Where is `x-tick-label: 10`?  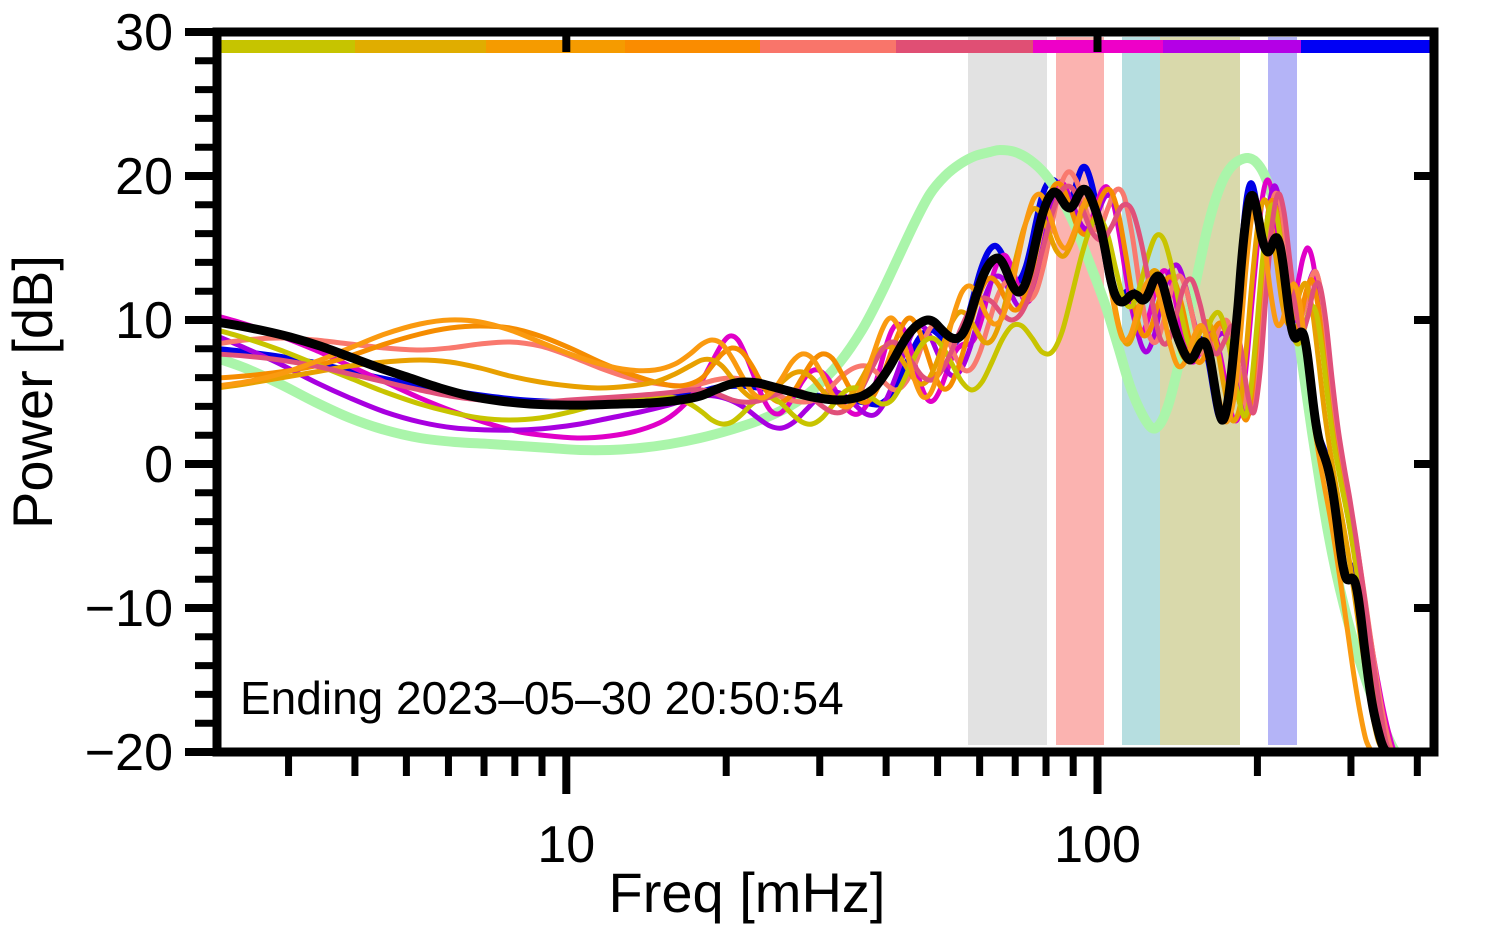
x-tick-label: 10 is located at coordinates (566, 845).